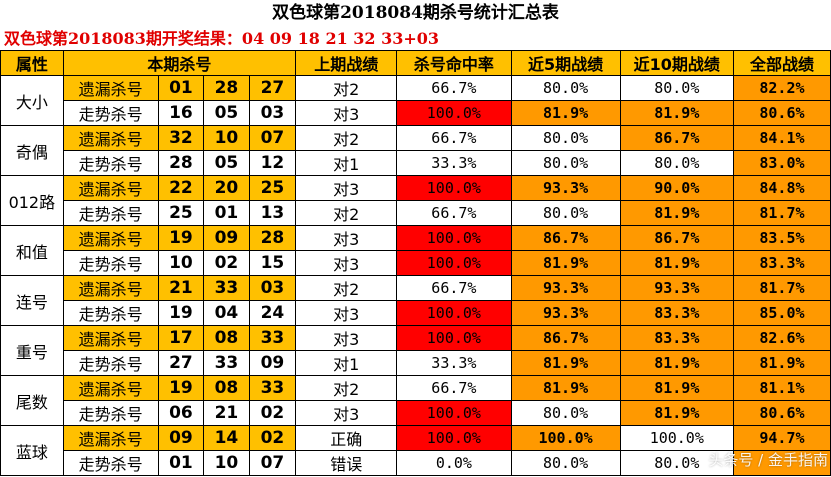  What do you see at coordinates (781, 338) in the screenshot?
I see `all-rate: 82.6%` at bounding box center [781, 338].